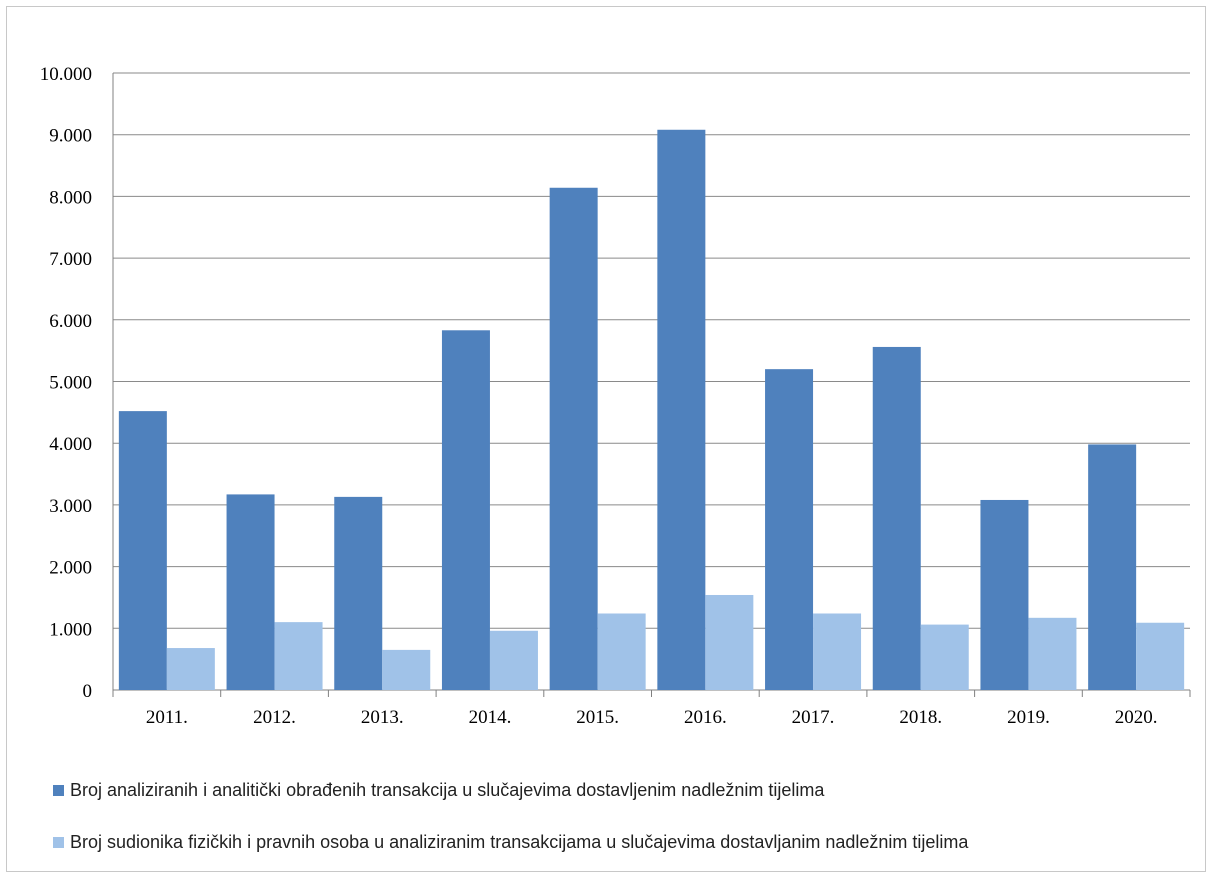 The image size is (1214, 879). What do you see at coordinates (70, 568) in the screenshot?
I see `y-tick-label: 2.000` at bounding box center [70, 568].